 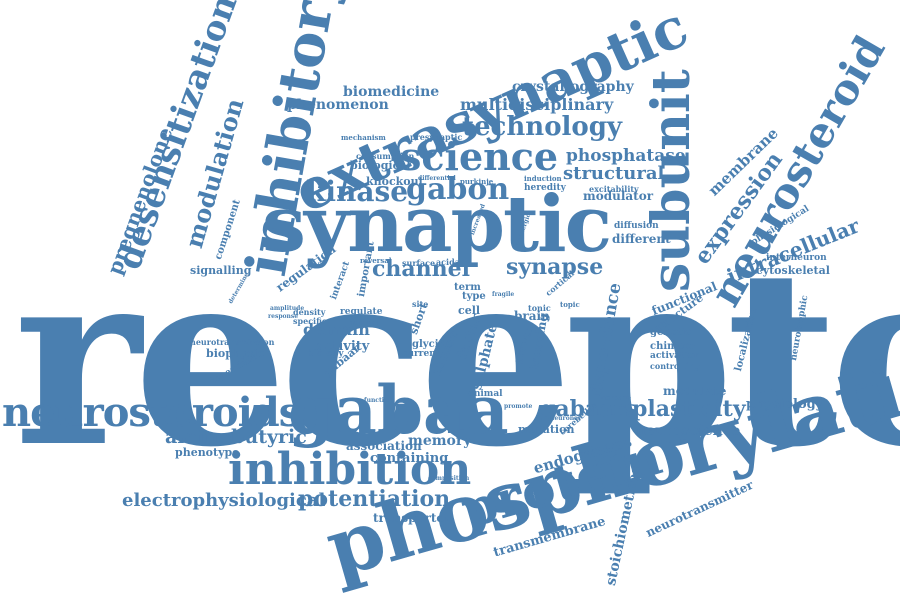 What do you see at coordinates (673, 346) in the screenshot?
I see `word-chimera: chimera` at bounding box center [673, 346].